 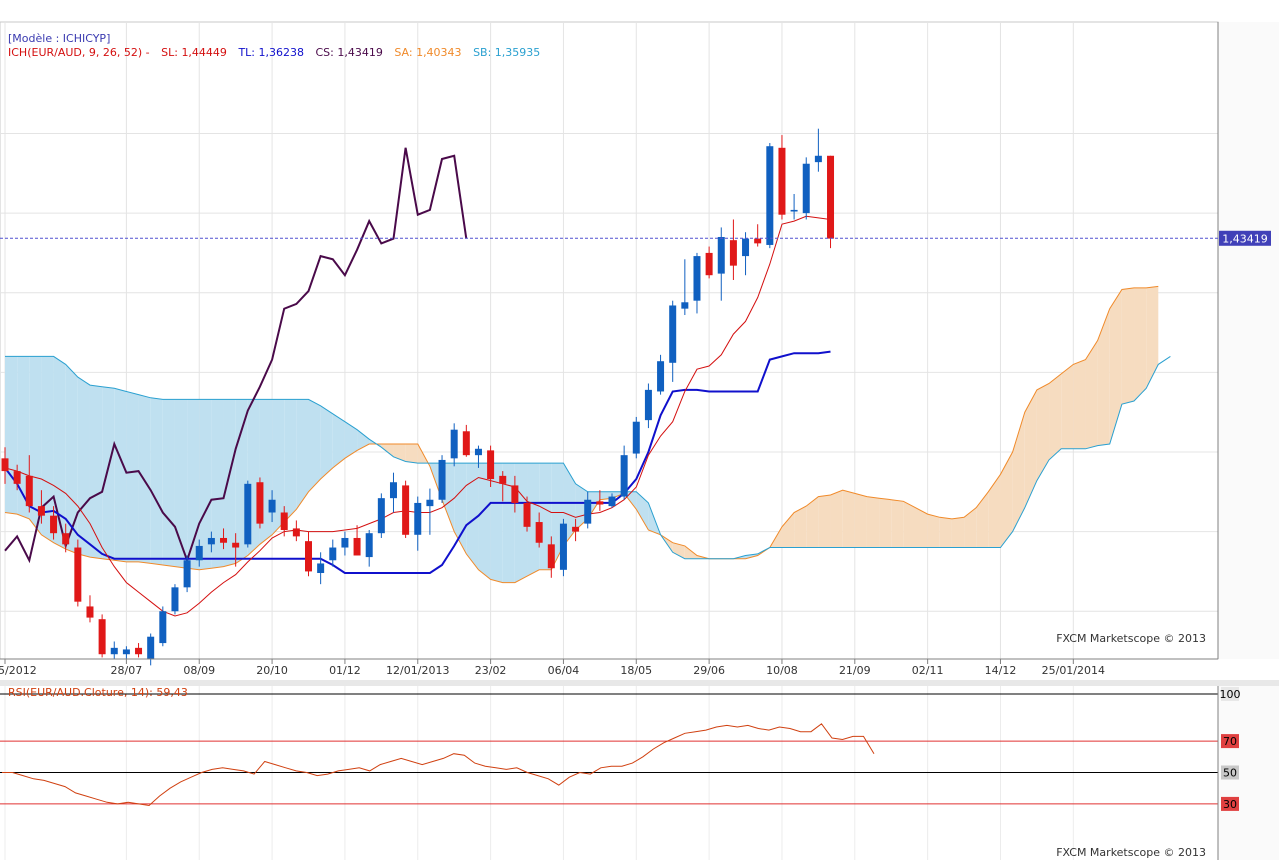 What do you see at coordinates (855, 670) in the screenshot?
I see `time-tick-label: 21/09` at bounding box center [855, 670].